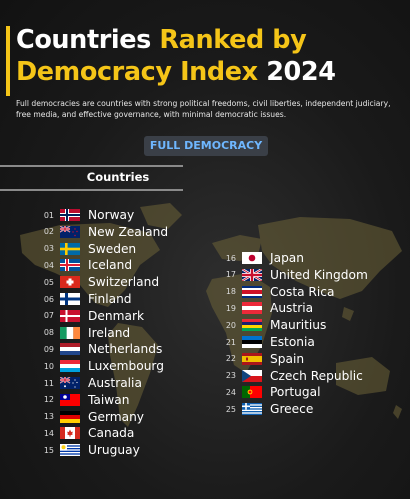 This screenshot has height=499, width=410. What do you see at coordinates (275, 292) in the screenshot?
I see `country-row: 18 Costa Rica` at bounding box center [275, 292].